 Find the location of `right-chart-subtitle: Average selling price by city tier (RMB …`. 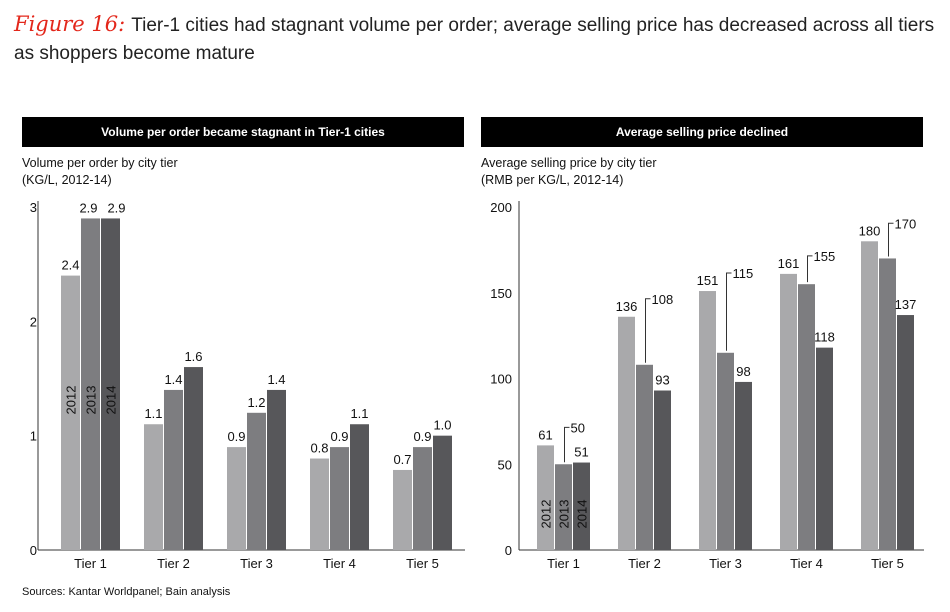

right-chart-subtitle: Average selling price by city tier (RMB … is located at coordinates (569, 172).